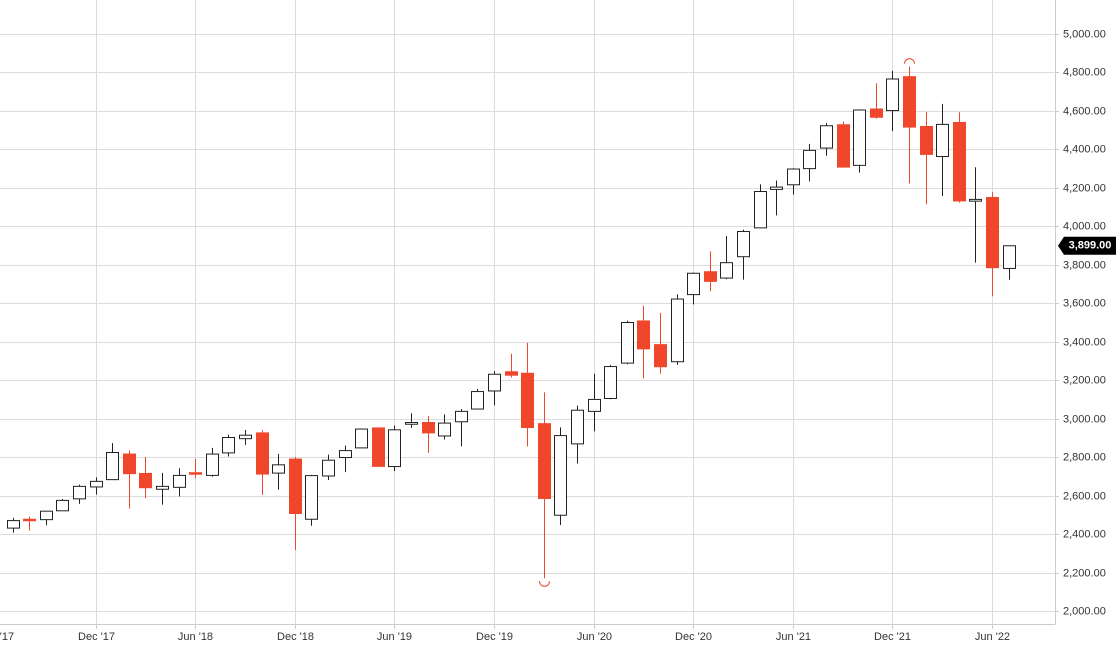 This screenshot has height=653, width=1120. Describe the element at coordinates (1084, 342) in the screenshot. I see `y-tick-label: 3,400.00` at that location.